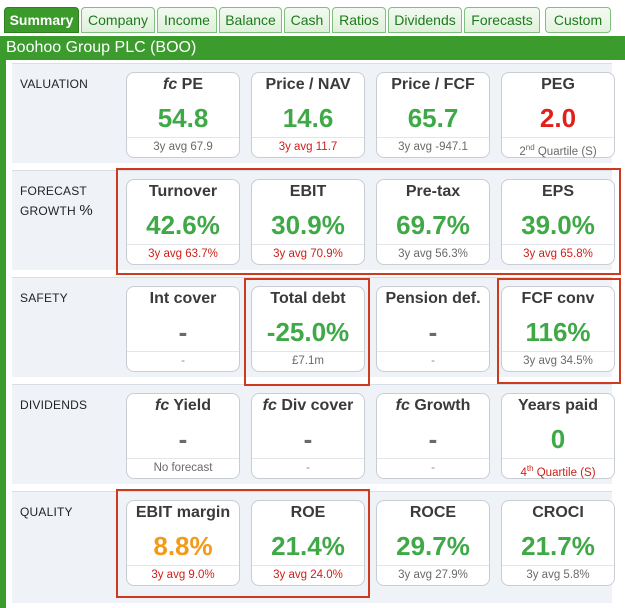 The height and width of the screenshot is (608, 625). What do you see at coordinates (433, 254) in the screenshot?
I see `card-footer: 3y avg 56.3%` at bounding box center [433, 254].